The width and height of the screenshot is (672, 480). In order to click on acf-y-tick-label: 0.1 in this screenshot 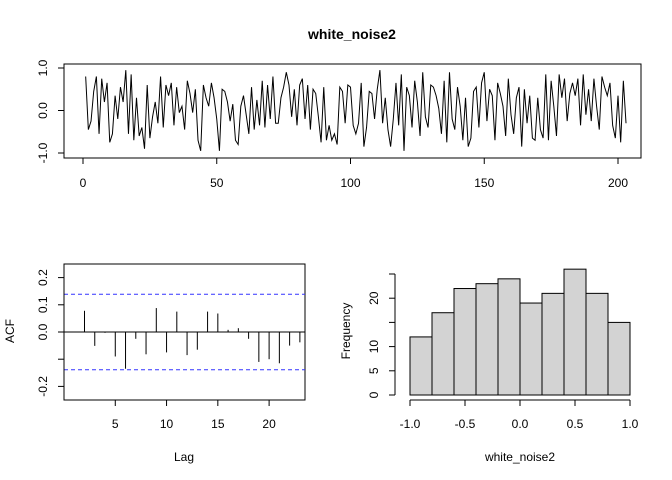, I will do `click(43, 304)`.